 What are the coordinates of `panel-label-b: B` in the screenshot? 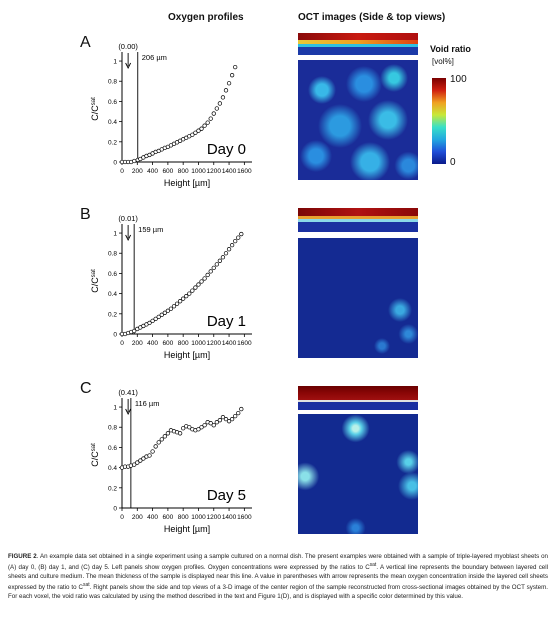 It's located at (85, 214).